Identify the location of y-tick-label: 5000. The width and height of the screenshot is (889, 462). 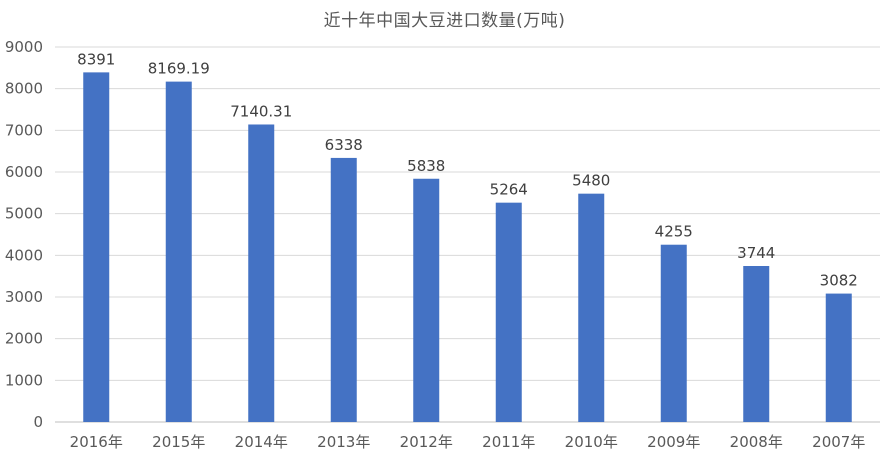
(24, 214).